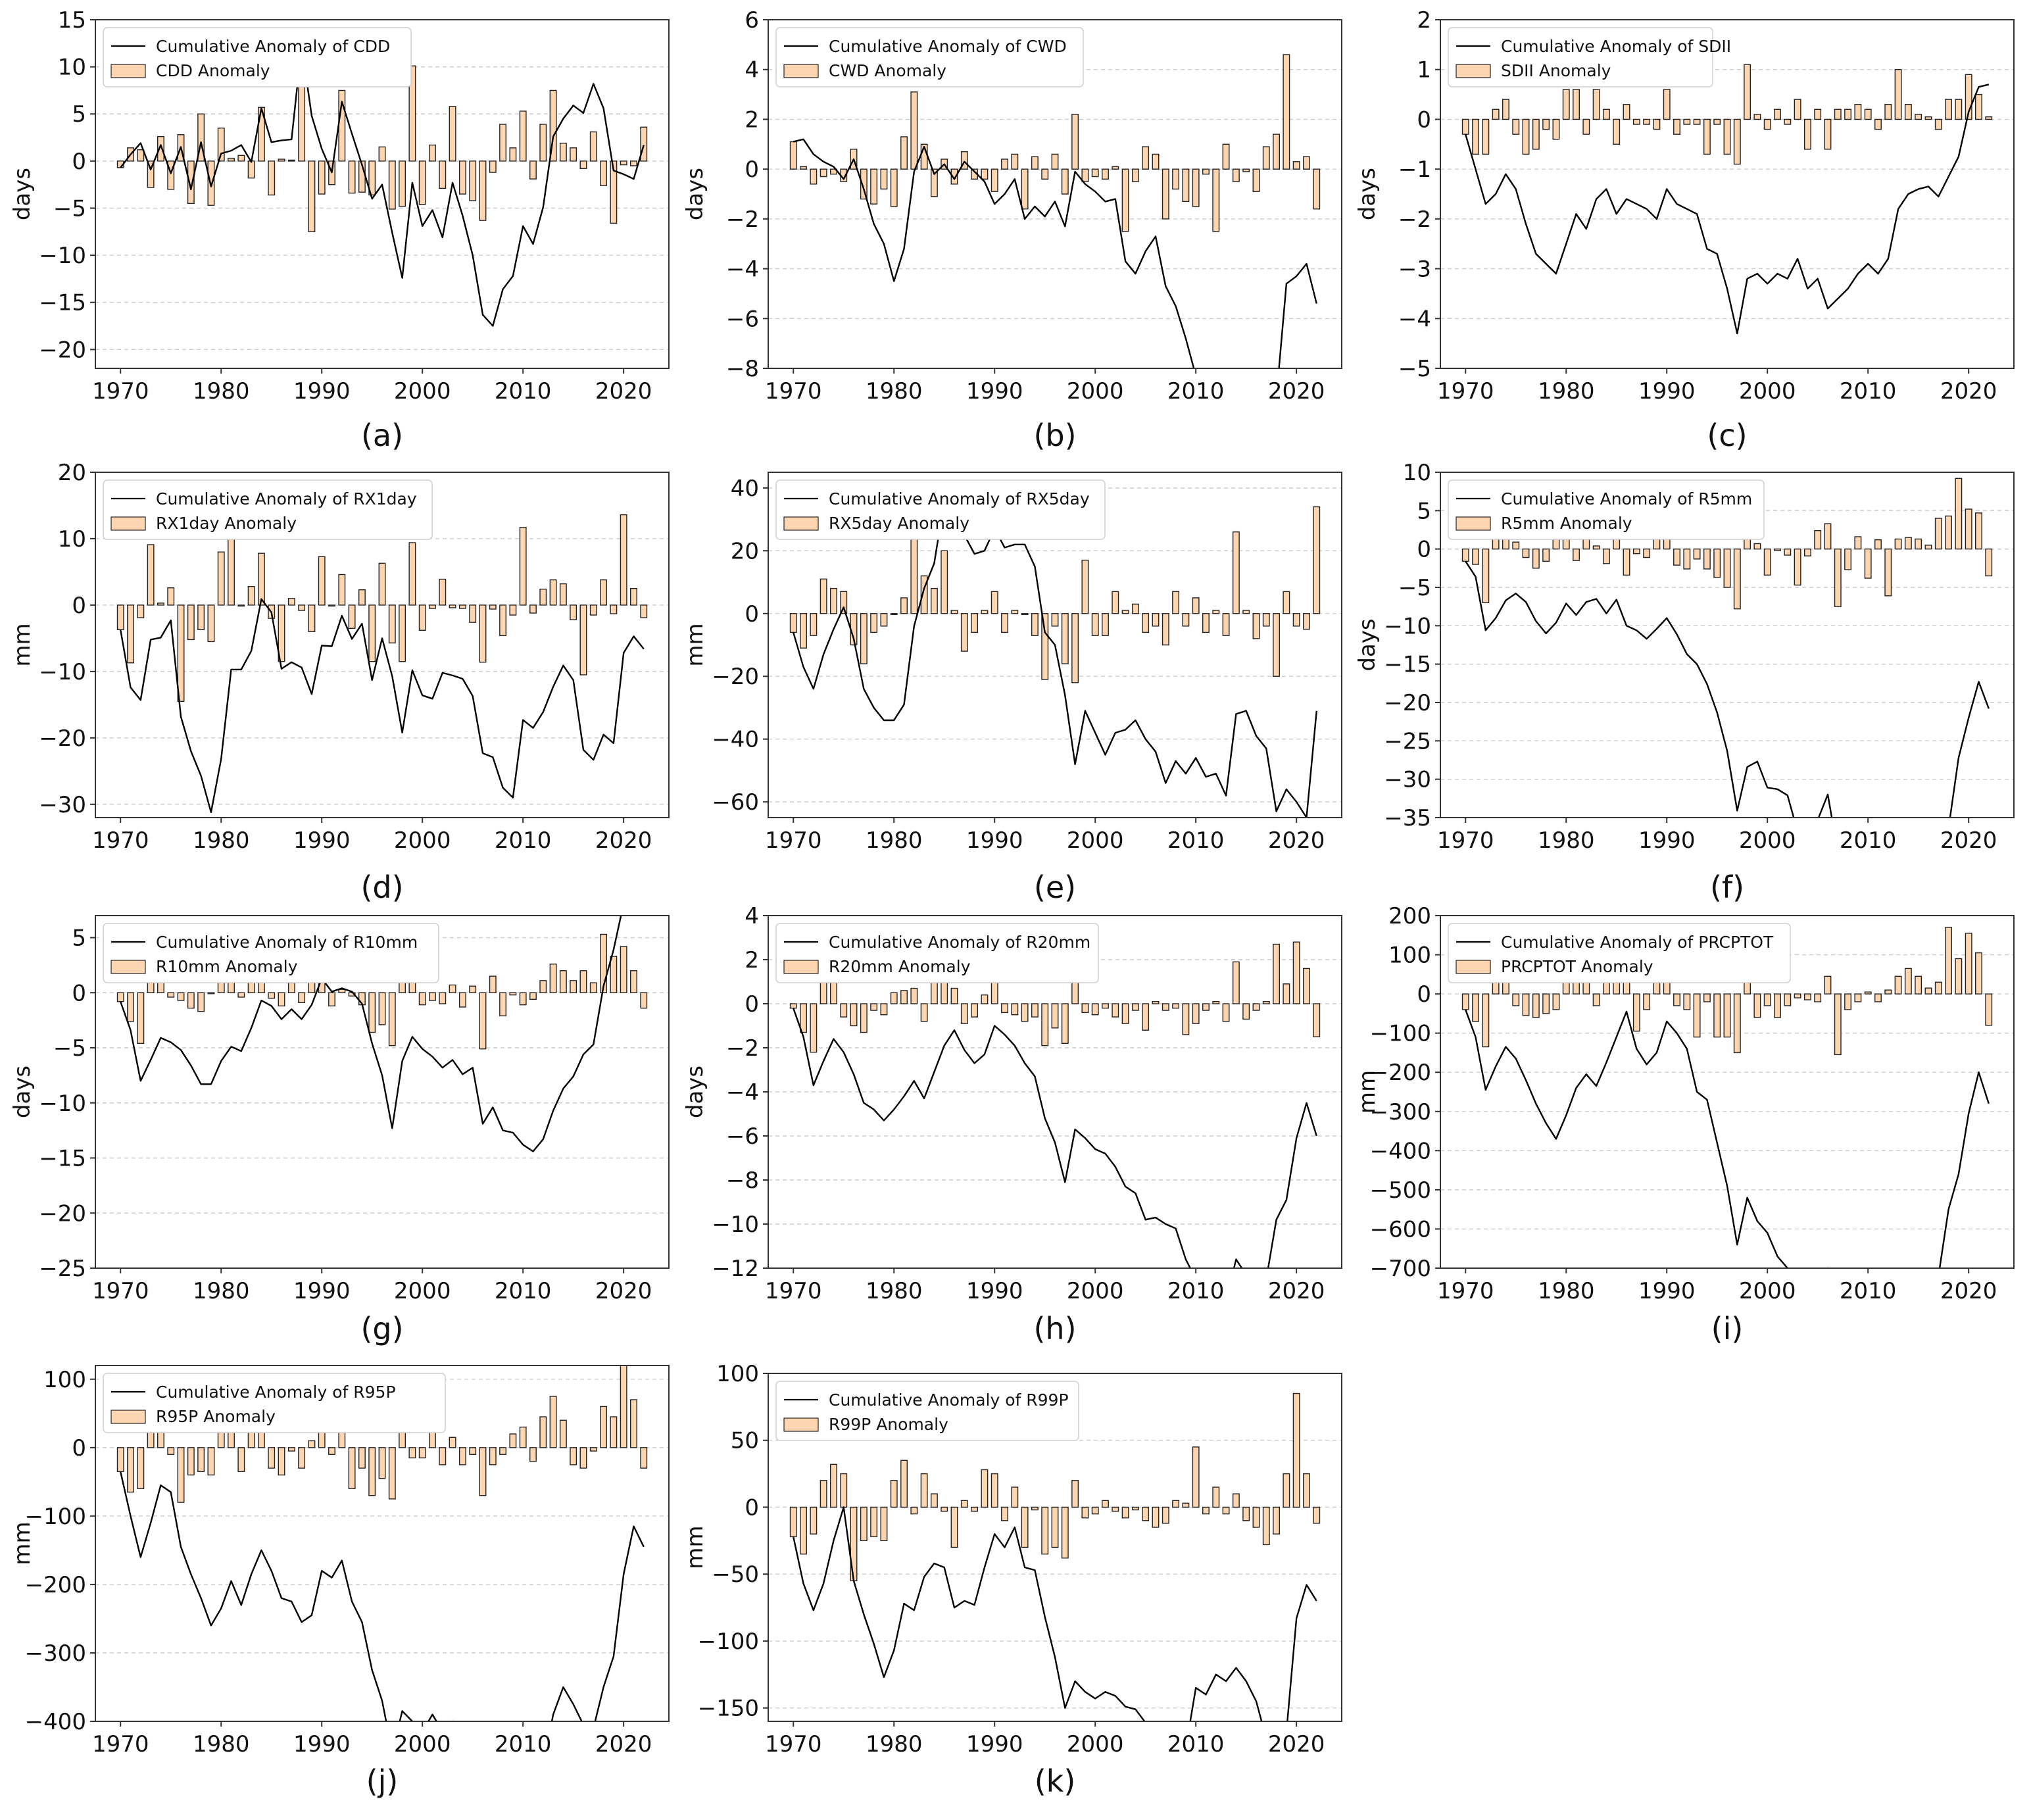  I want to click on x-tick-label: 2000, so click(1767, 391).